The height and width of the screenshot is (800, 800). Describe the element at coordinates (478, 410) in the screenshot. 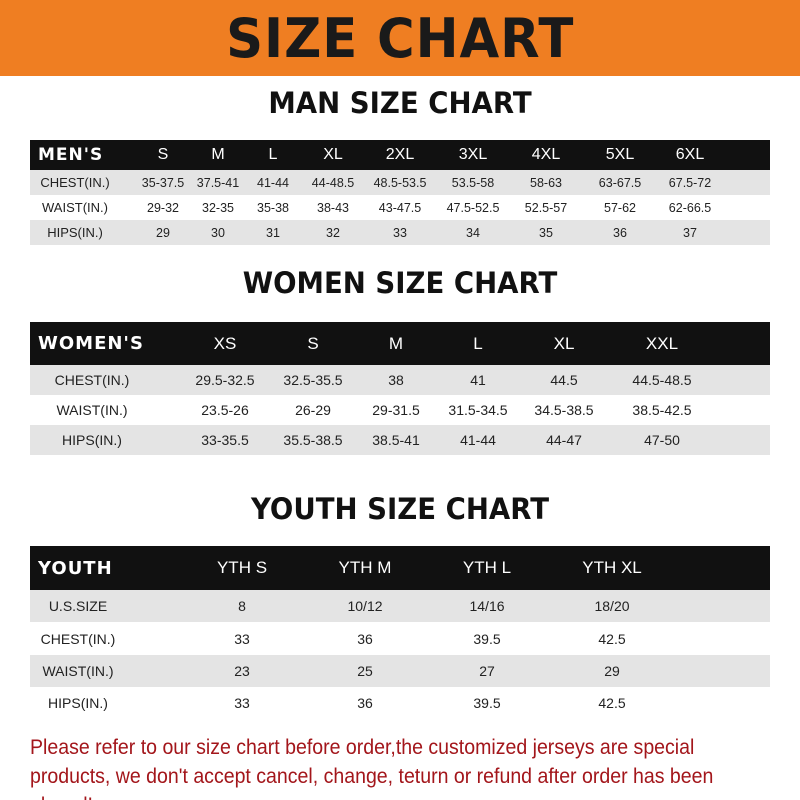

I see `measurement-cell: 31.5-34.5` at that location.